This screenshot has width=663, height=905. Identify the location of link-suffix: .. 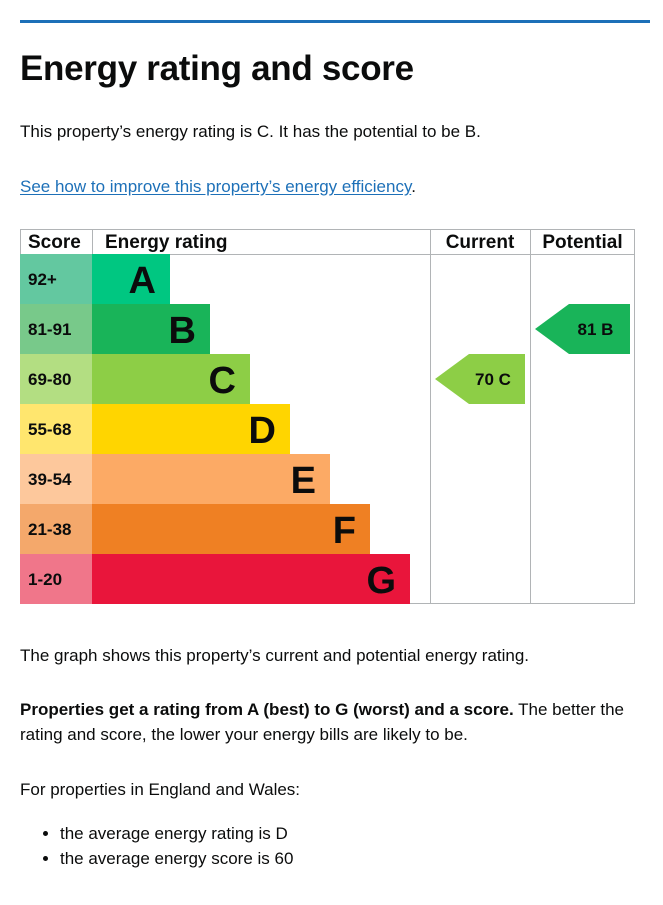
(413, 186).